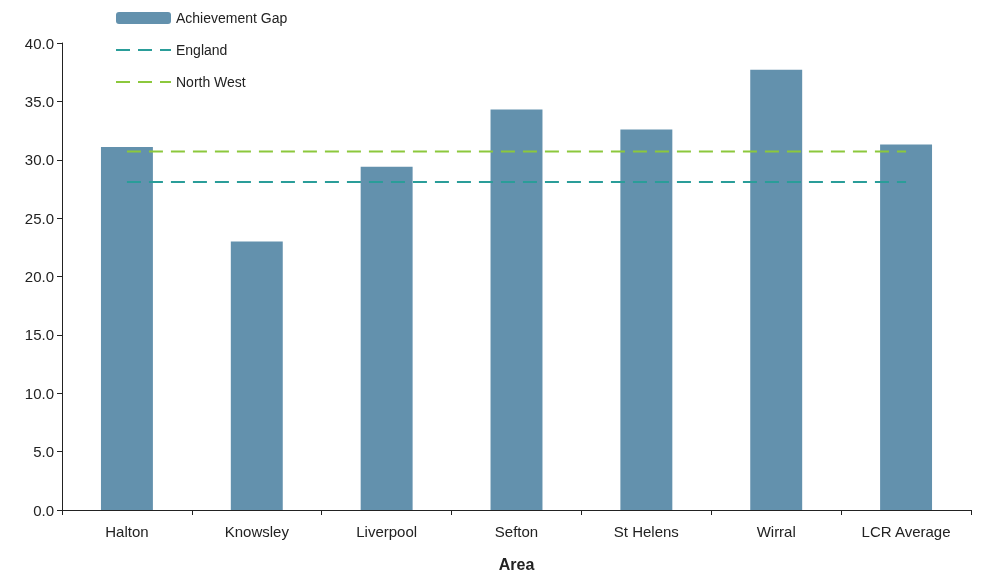  What do you see at coordinates (202, 50) in the screenshot?
I see `legend-label: England` at bounding box center [202, 50].